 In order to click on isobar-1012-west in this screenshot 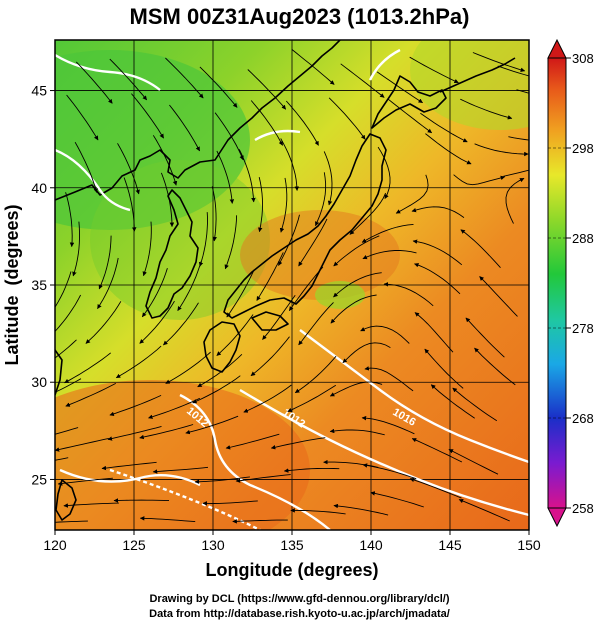, I will do `click(255, 461)`.